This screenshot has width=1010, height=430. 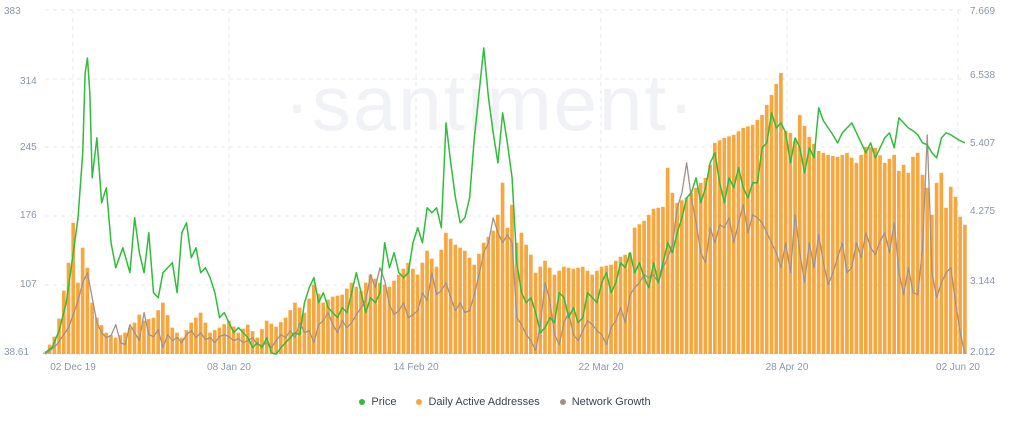 I want to click on x-tick-2: 14 Feb 20, so click(x=415, y=367).